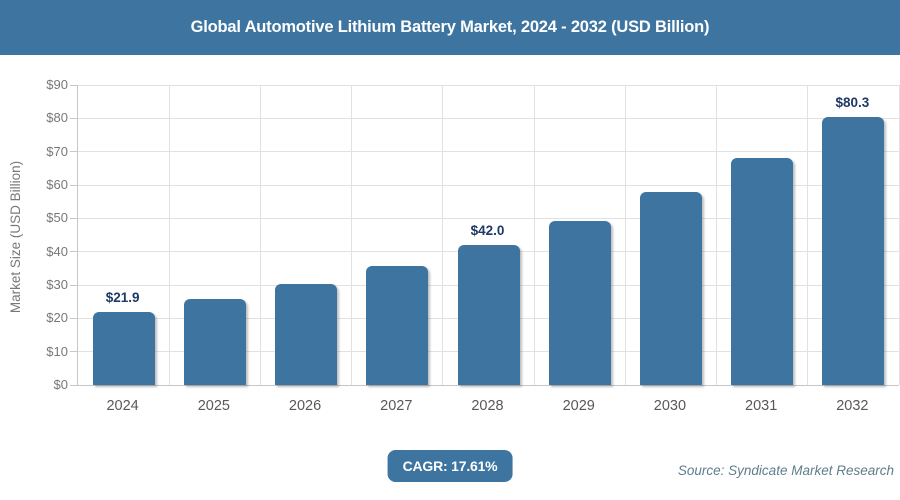 This screenshot has height=500, width=900. I want to click on y-tick-label: $0, so click(60, 384).